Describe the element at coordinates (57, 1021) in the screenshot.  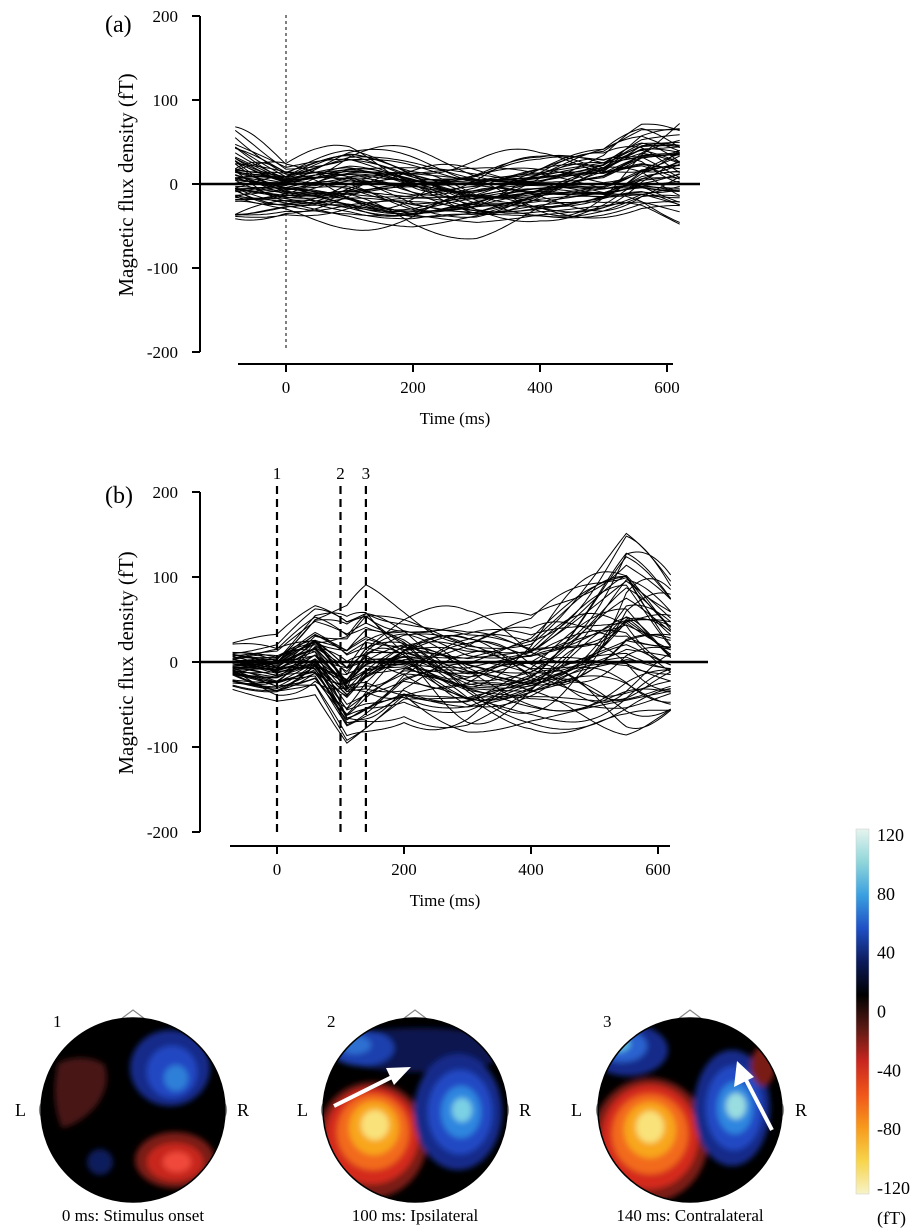
I see `topomap-1-index: 1` at that location.